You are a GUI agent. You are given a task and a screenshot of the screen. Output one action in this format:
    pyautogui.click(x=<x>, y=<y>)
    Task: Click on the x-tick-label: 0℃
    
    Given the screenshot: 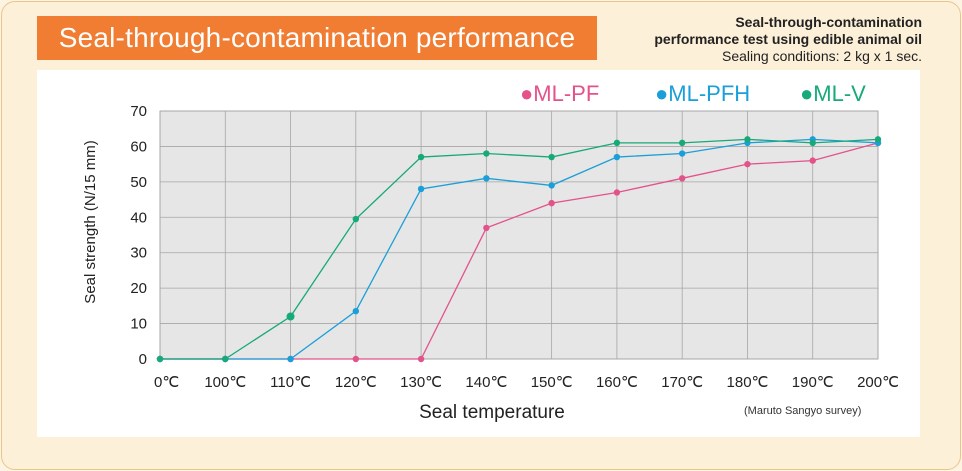 What is the action you would take?
    pyautogui.click(x=166, y=382)
    